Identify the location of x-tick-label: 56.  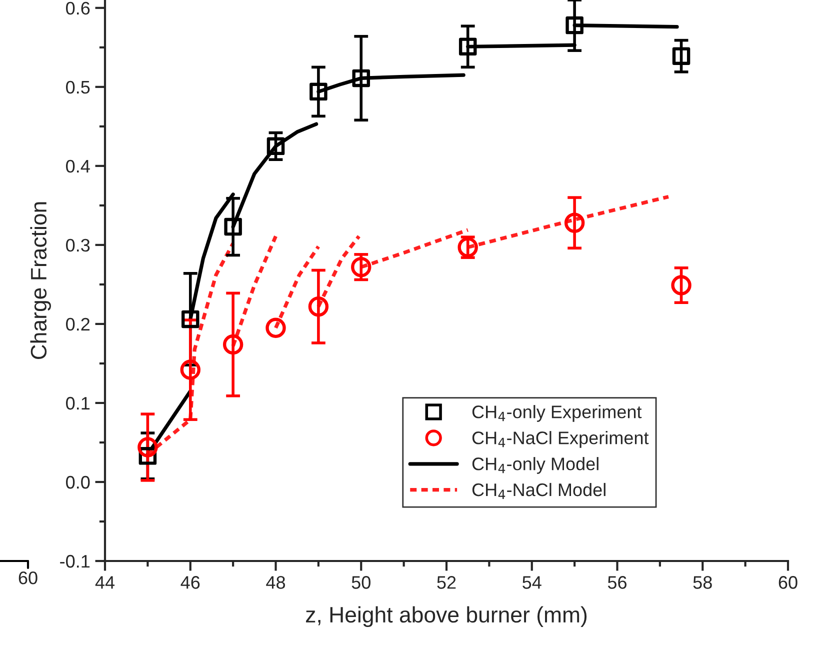
(617, 582).